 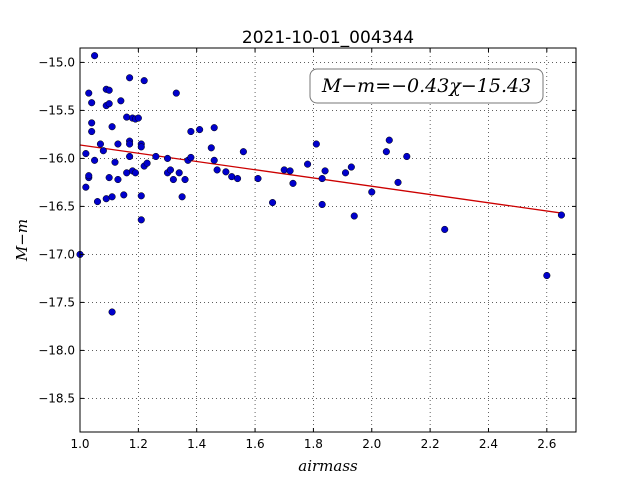 I want to click on fit-equation-box, so click(x=426, y=86).